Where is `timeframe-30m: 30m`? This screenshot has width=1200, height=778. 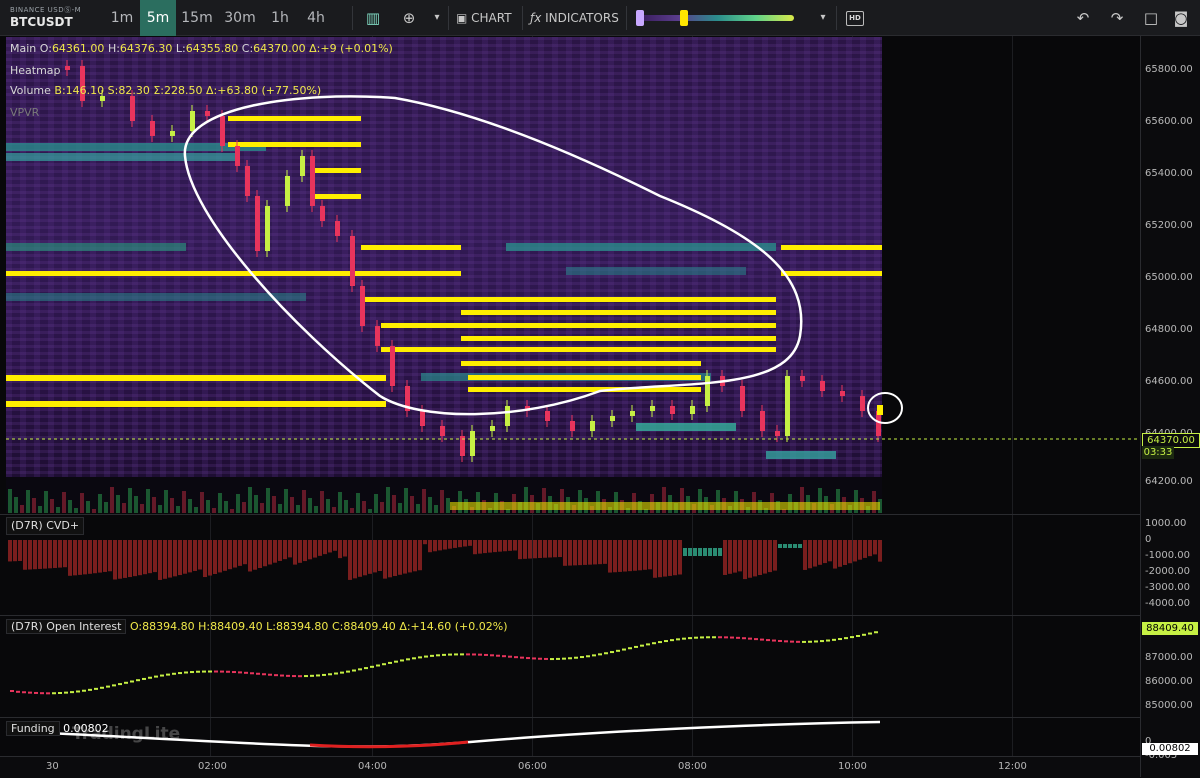
timeframe-30m: 30m is located at coordinates (240, 18).